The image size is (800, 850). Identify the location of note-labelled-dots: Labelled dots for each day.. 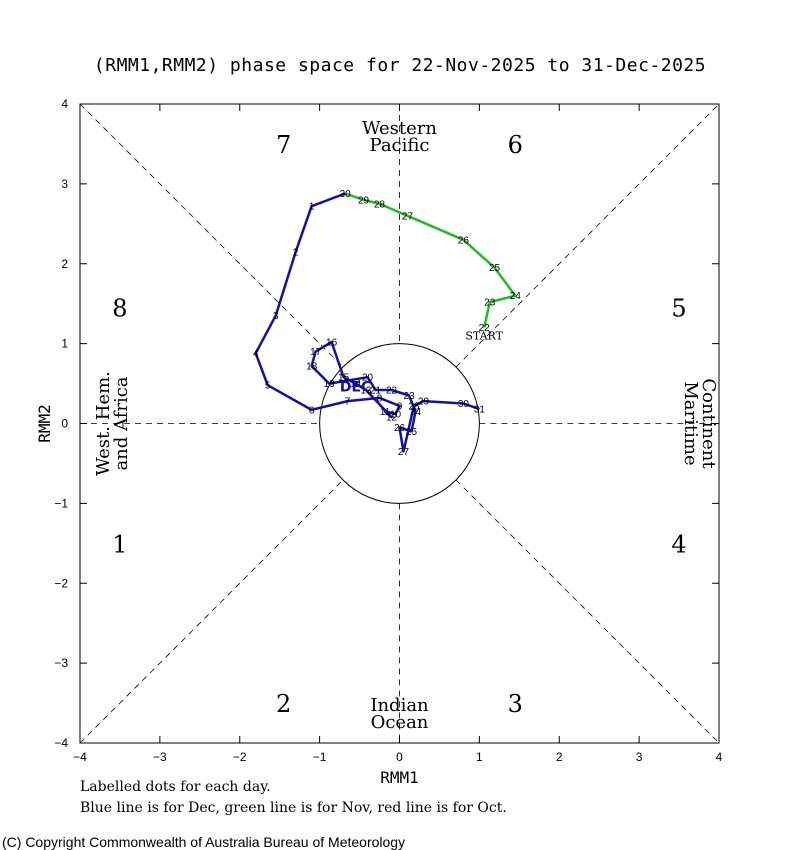
(175, 787).